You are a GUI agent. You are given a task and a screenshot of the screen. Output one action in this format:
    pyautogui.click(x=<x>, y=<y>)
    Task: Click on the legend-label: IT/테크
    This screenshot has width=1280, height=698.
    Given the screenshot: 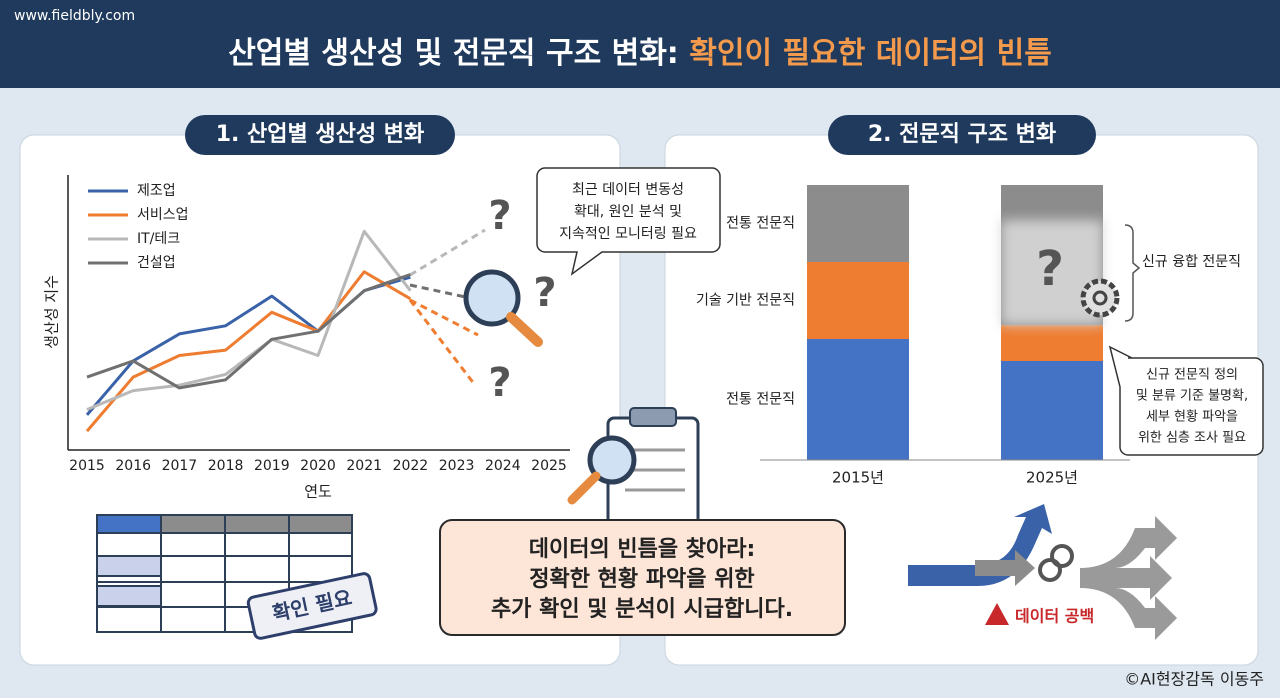 What is the action you would take?
    pyautogui.click(x=158, y=239)
    